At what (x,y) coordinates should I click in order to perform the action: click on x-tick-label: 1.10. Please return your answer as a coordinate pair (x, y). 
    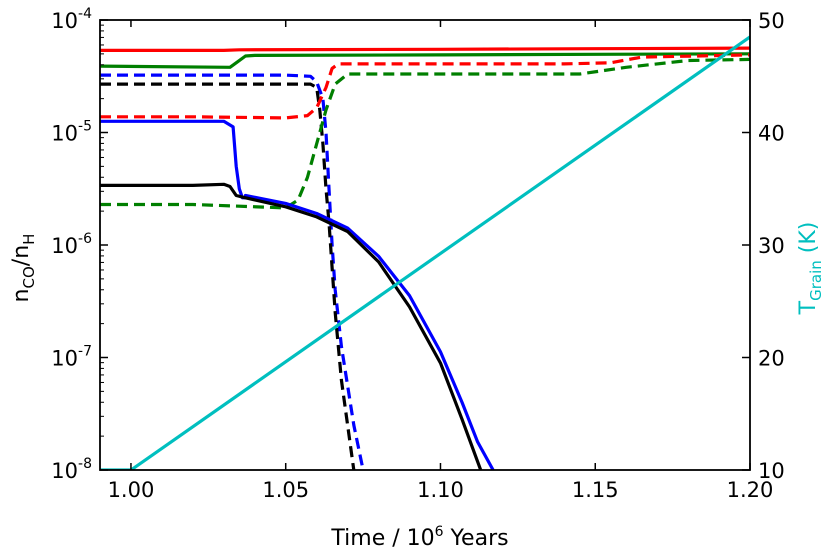
    Looking at the image, I should click on (440, 490).